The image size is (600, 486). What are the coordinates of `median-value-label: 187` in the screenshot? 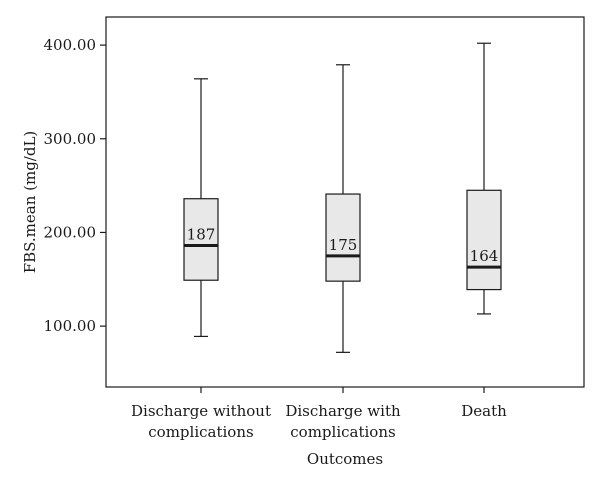 It's located at (201, 235).